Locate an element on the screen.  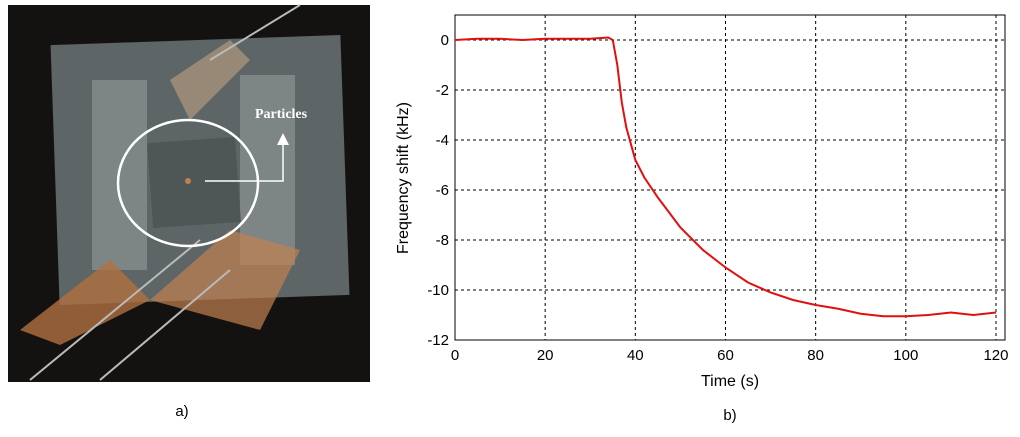
y-tick-label: -12 is located at coordinates (438, 340).